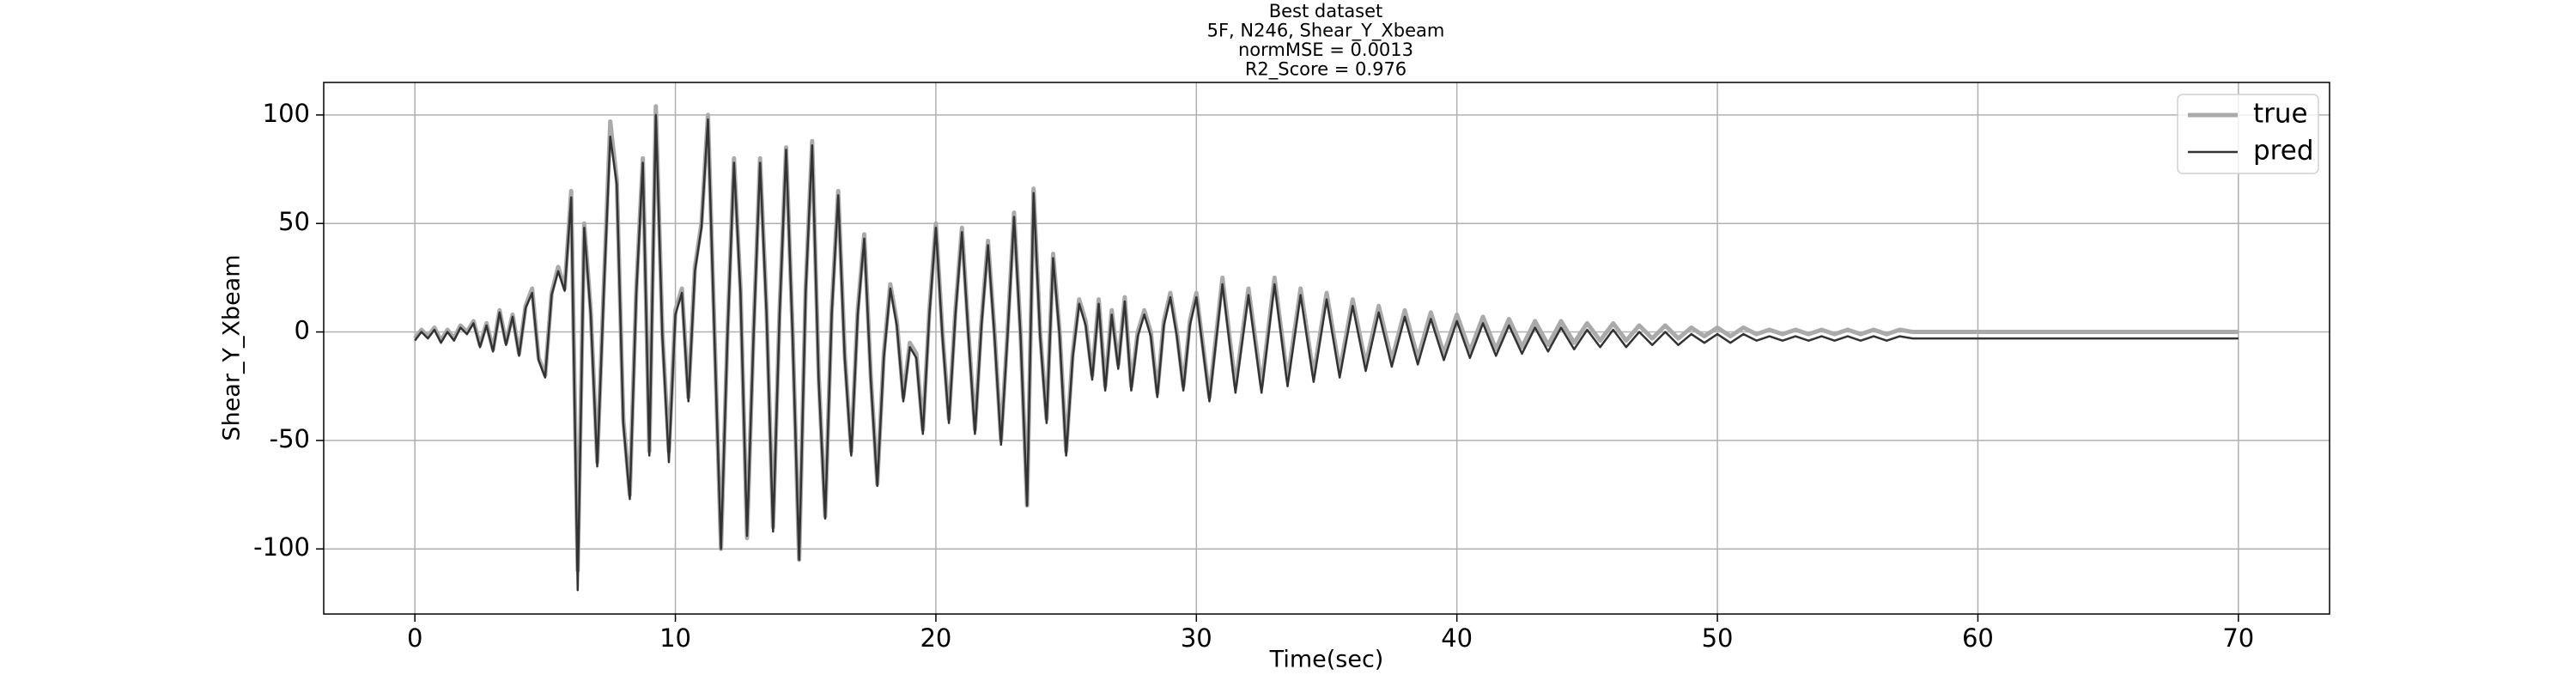 This screenshot has height=687, width=2576. Describe the element at coordinates (286, 113) in the screenshot. I see `y-tick-label: 100` at that location.